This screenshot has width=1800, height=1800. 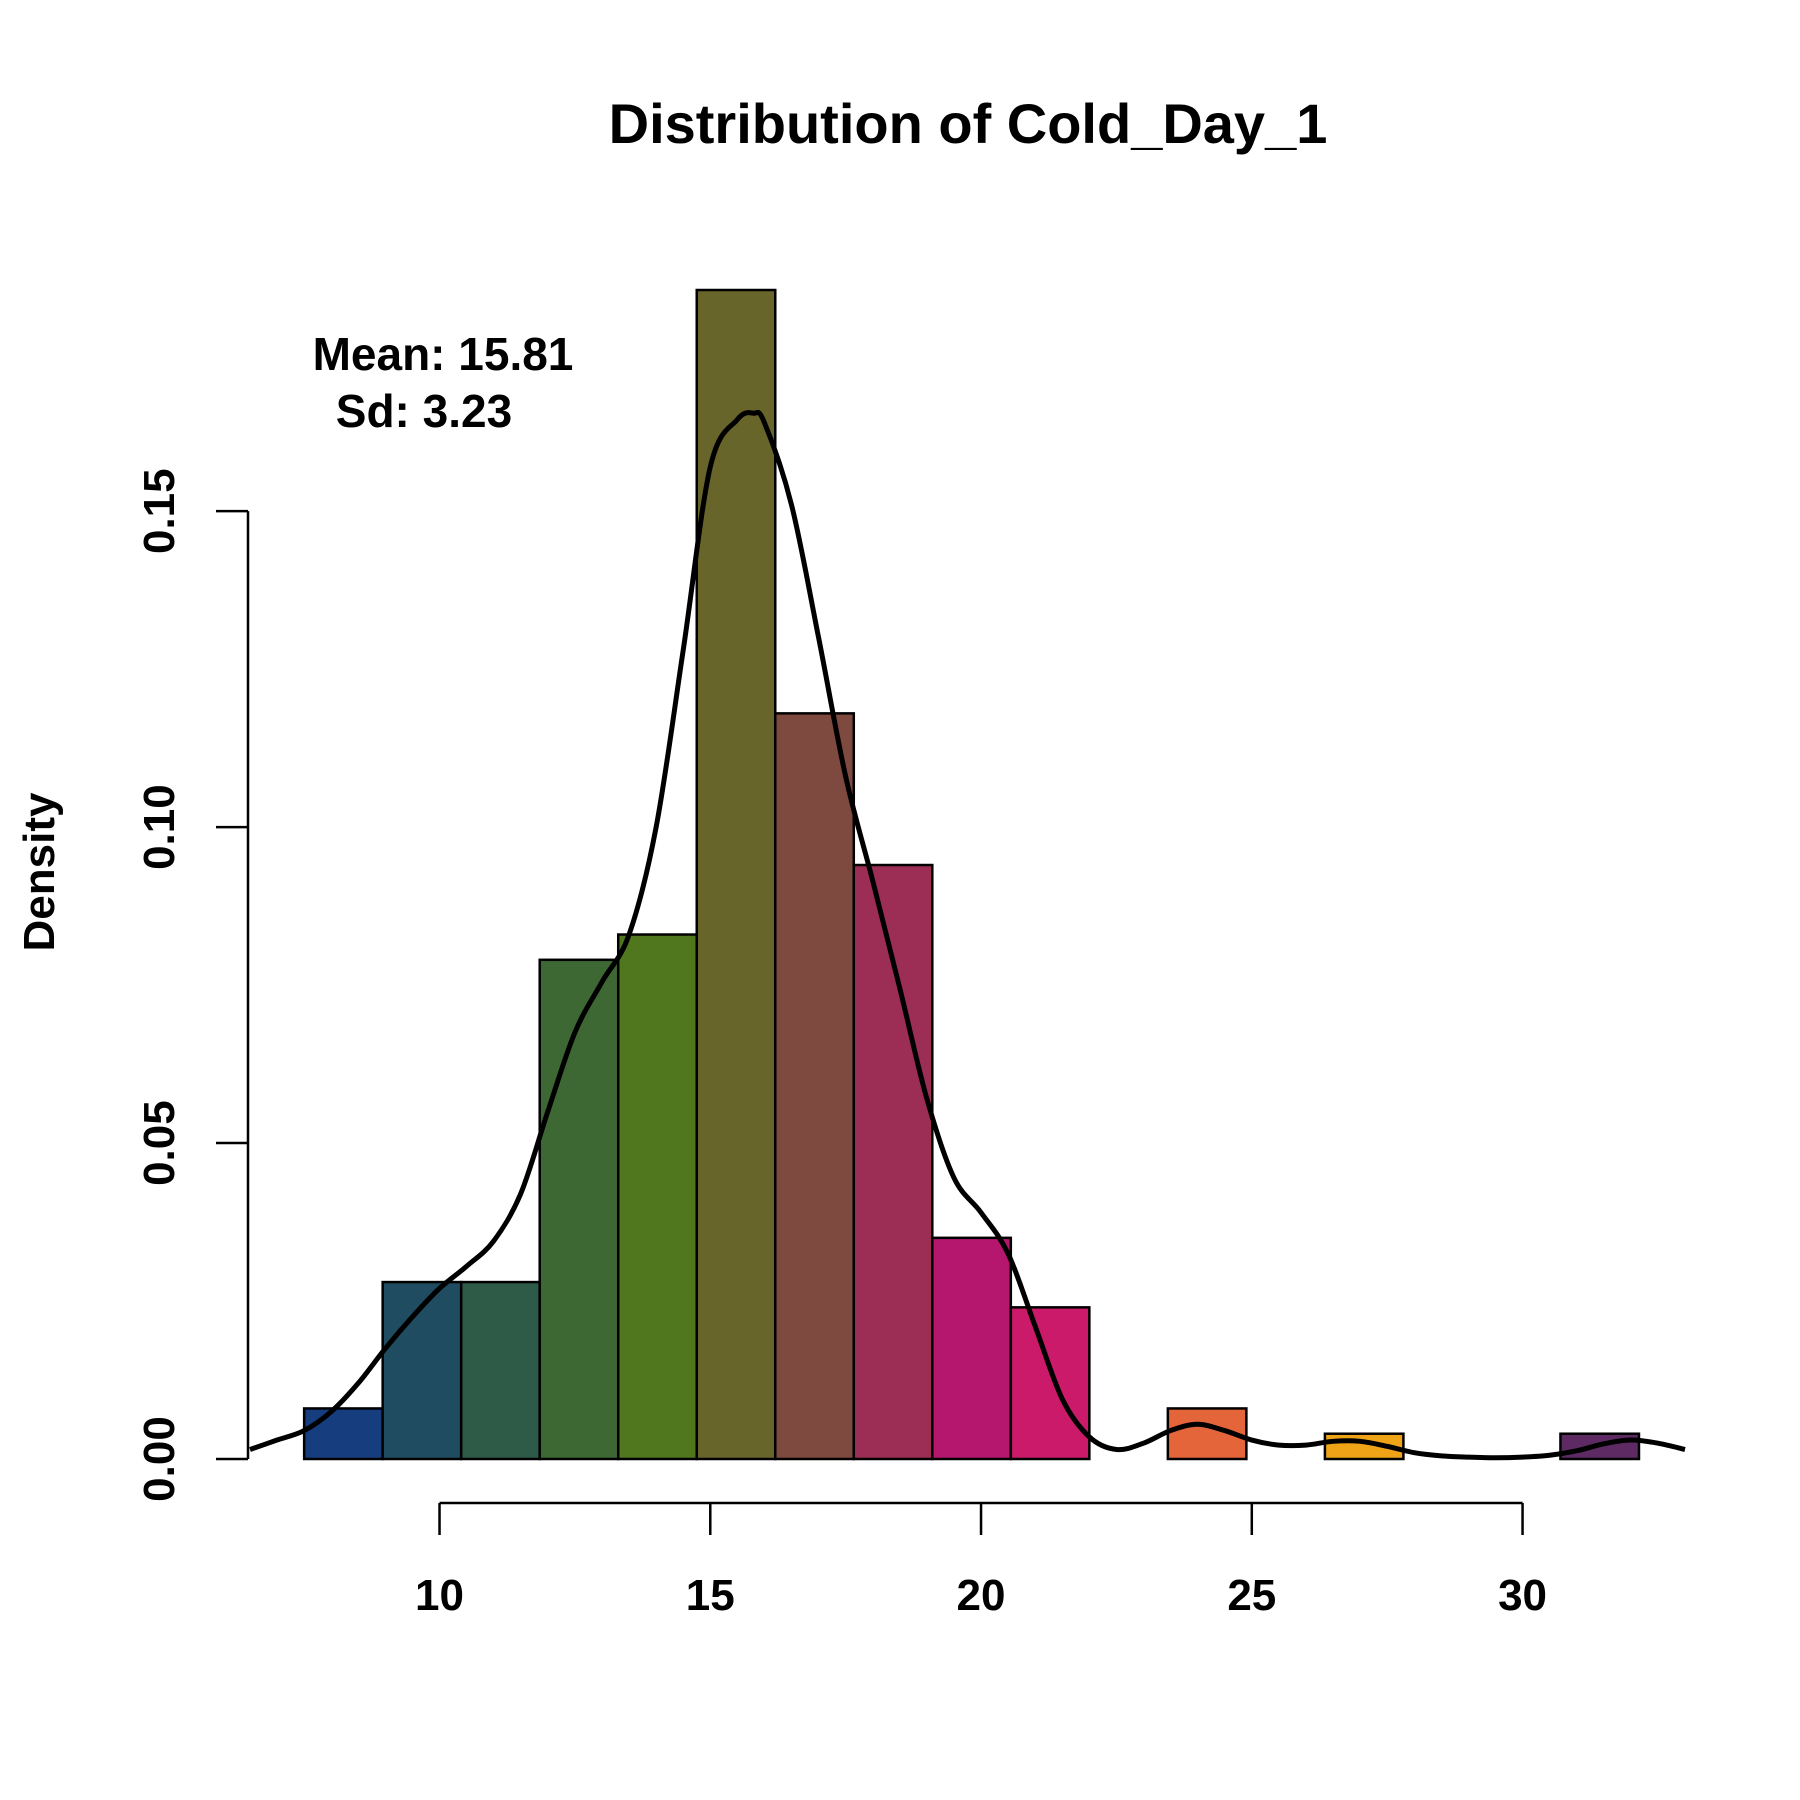 What do you see at coordinates (443, 354) in the screenshot?
I see `mean-annotation: Mean: 15.81` at bounding box center [443, 354].